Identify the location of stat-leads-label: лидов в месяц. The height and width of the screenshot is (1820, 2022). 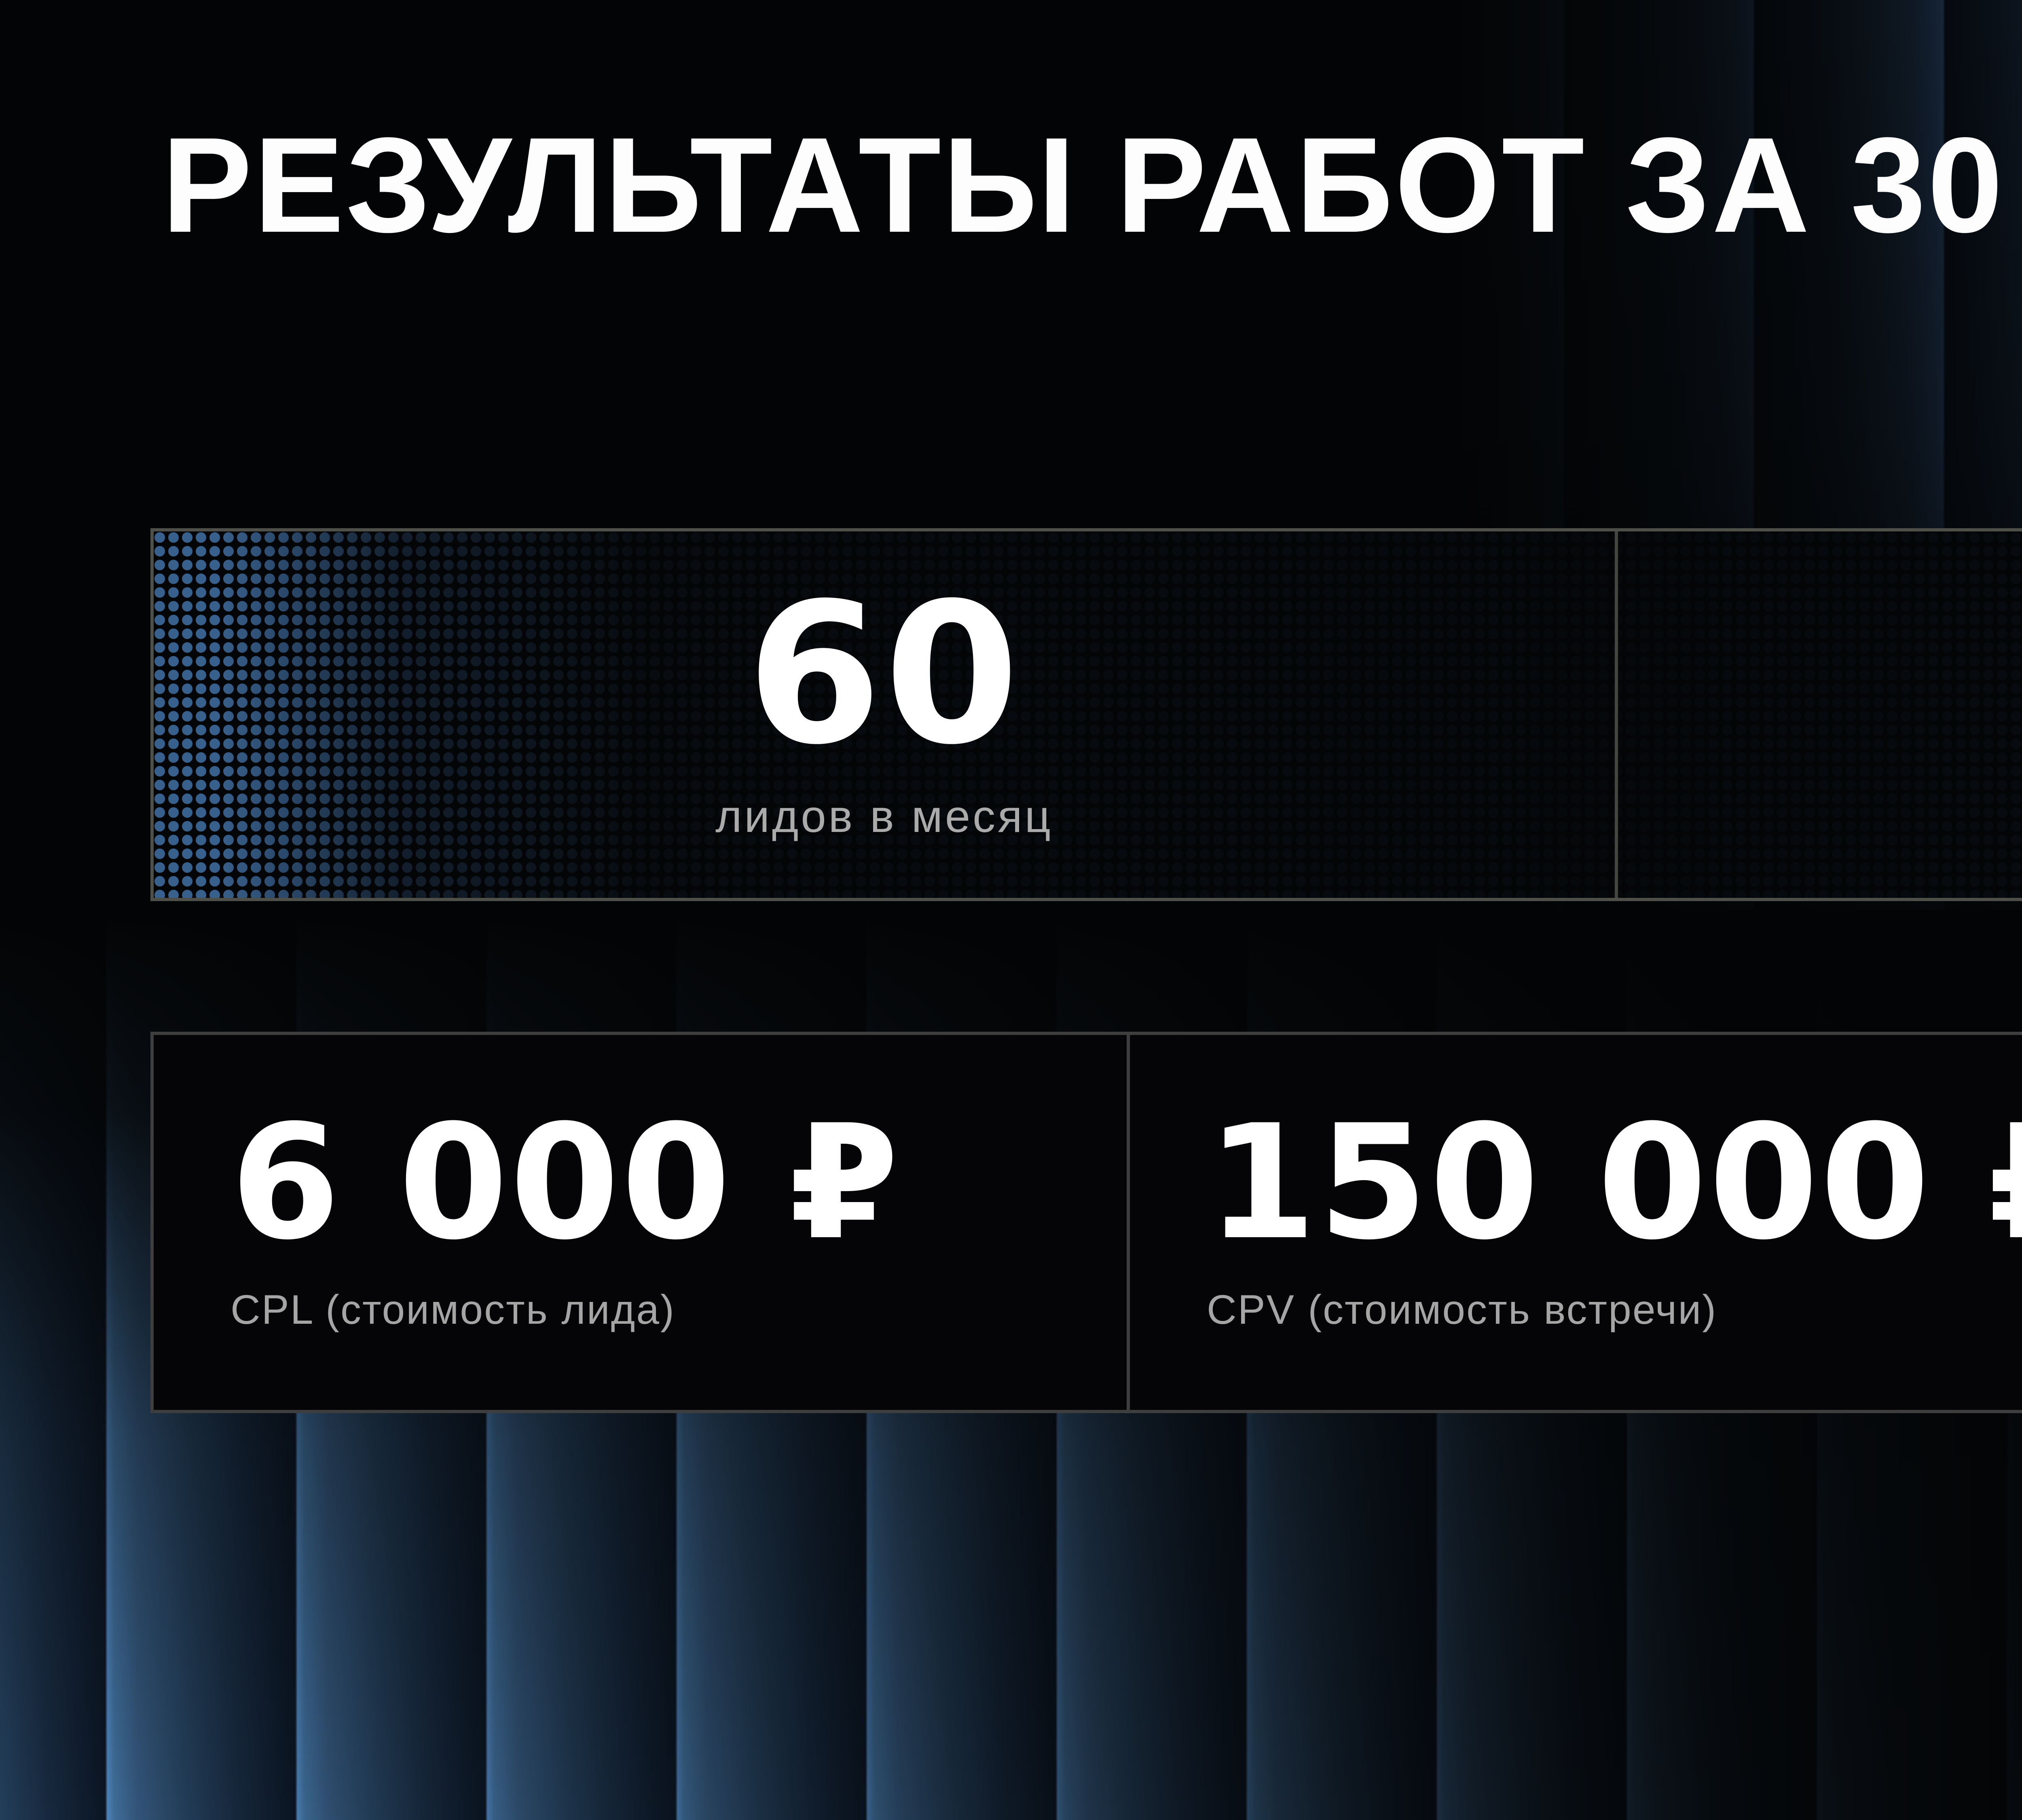
(884, 816).